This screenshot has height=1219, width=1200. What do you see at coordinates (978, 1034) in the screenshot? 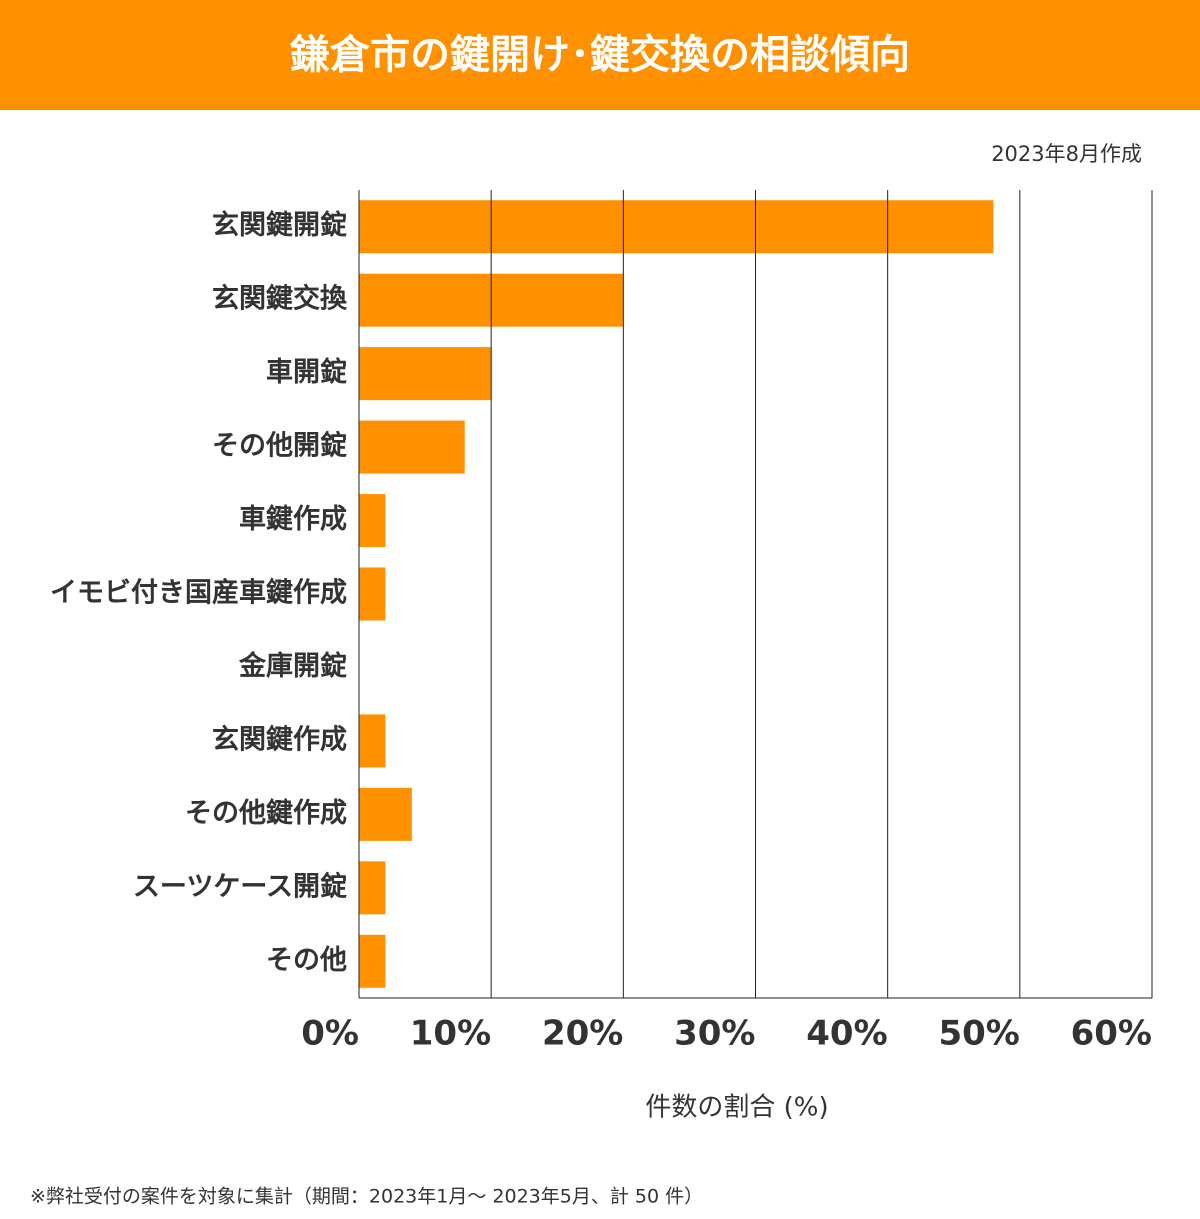
I see `x-tick-label: 50%` at bounding box center [978, 1034].